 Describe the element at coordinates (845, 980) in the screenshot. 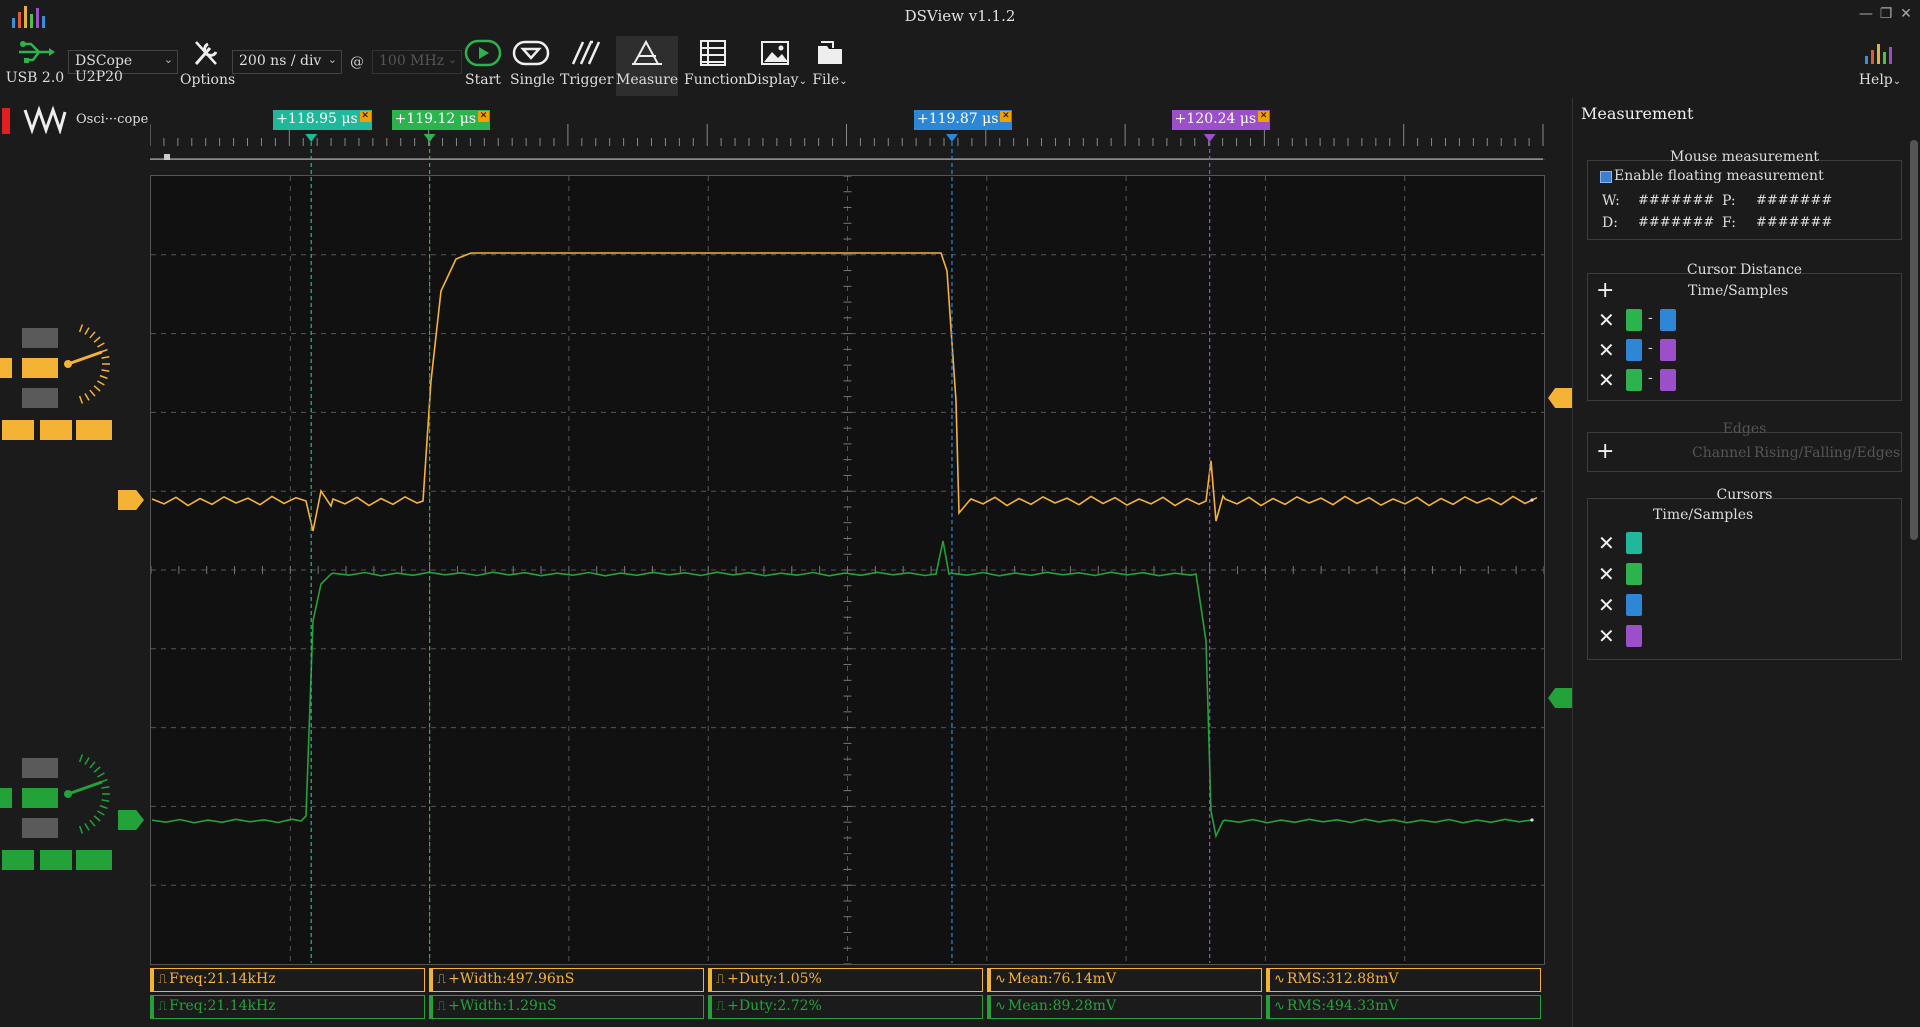

I see `measurement-cell: ⎍ +Duty:1.05%` at that location.